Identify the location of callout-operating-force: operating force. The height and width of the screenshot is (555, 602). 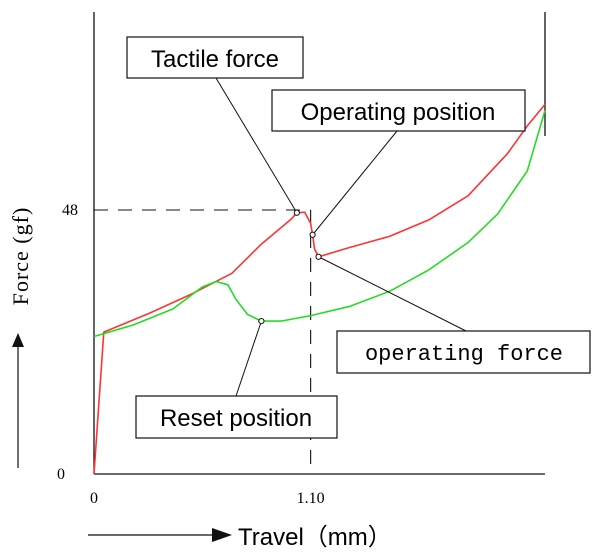
(463, 352).